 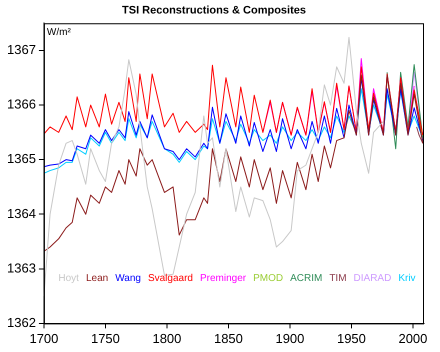 I want to click on x-tick-label: 1800, so click(x=167, y=338).